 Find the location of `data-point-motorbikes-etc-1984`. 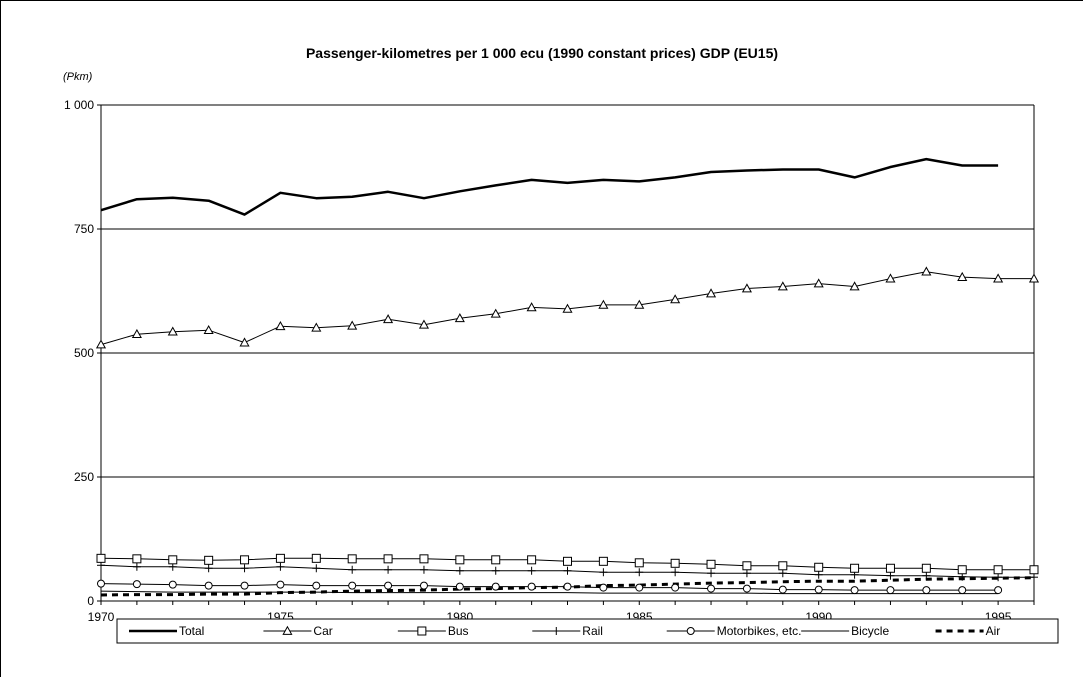

data-point-motorbikes-etc-1984 is located at coordinates (603, 587).